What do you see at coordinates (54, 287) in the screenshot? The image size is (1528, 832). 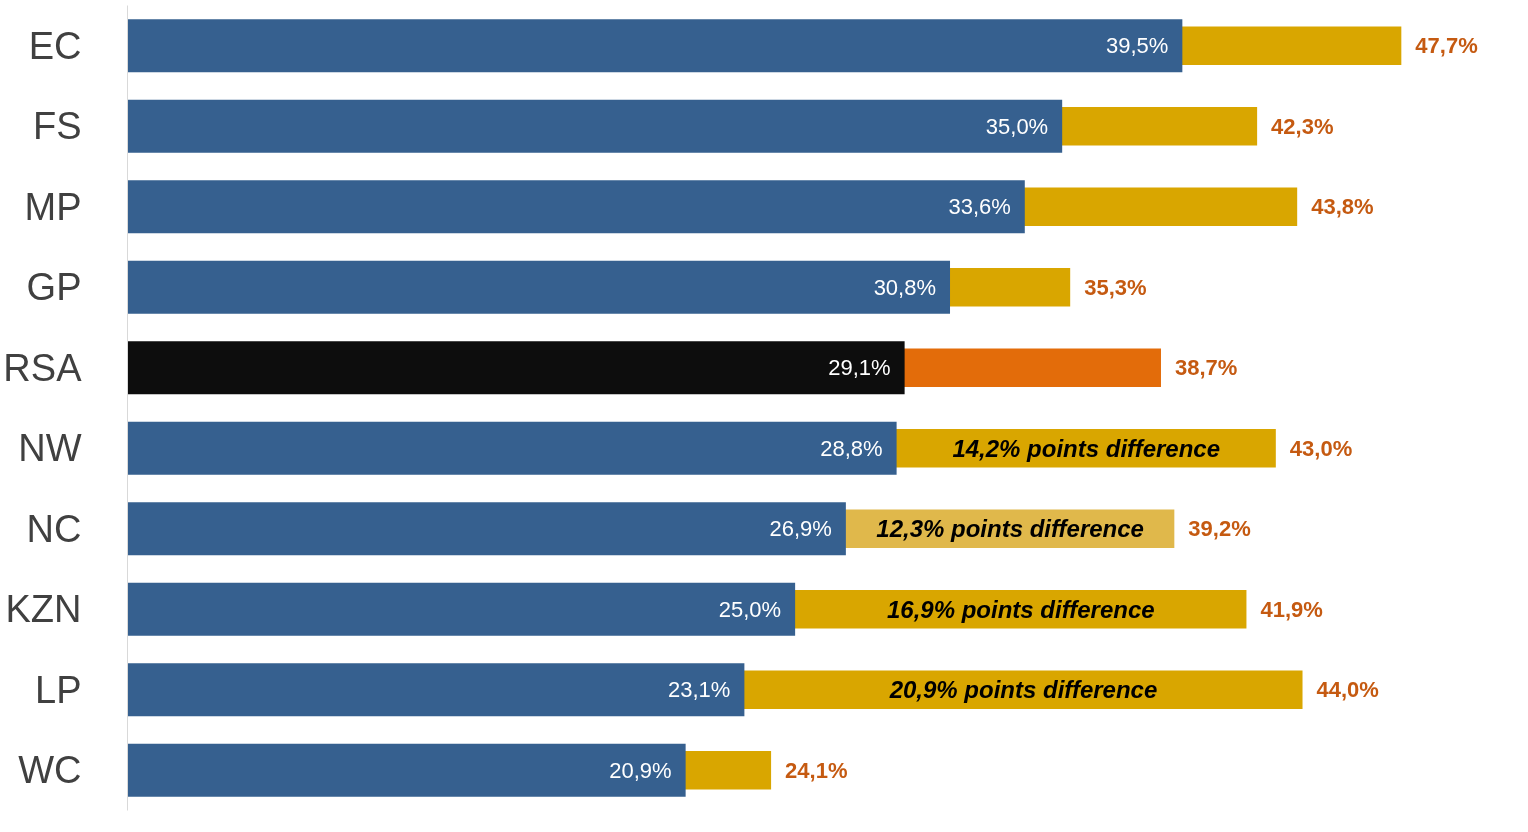 I see `y-tick-label: GP` at bounding box center [54, 287].